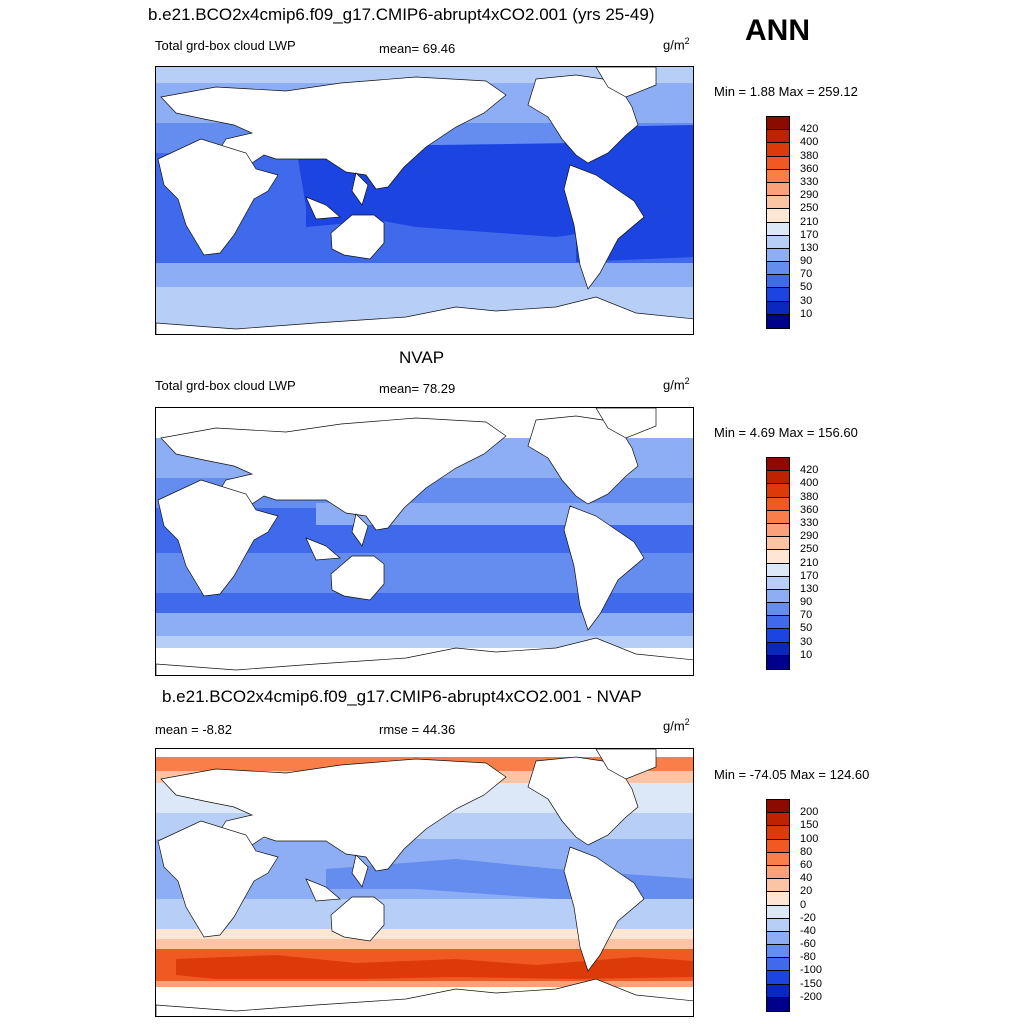 This screenshot has width=1024, height=1024. What do you see at coordinates (809, 181) in the screenshot?
I see `colorbar-label: 330` at bounding box center [809, 181].